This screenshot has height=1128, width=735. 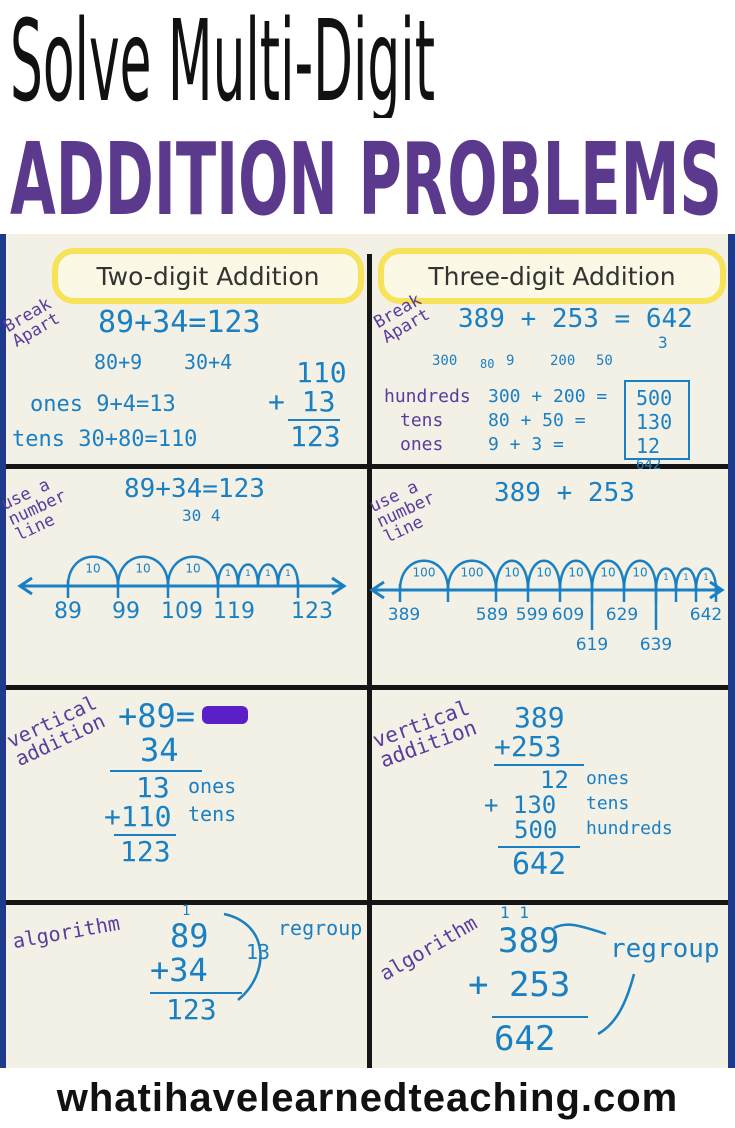 I want to click on title-line-2-wrap: ADDITION PROBLEMS, so click(x=366, y=175).